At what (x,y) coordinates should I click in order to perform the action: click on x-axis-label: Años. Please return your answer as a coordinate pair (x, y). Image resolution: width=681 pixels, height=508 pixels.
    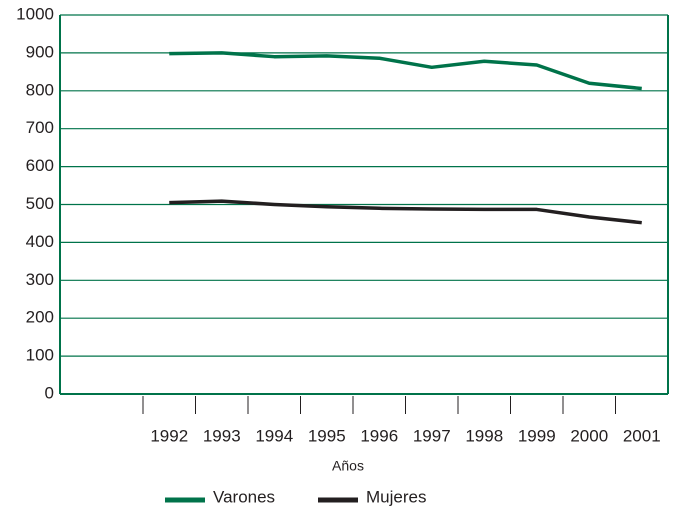
    Looking at the image, I should click on (348, 466).